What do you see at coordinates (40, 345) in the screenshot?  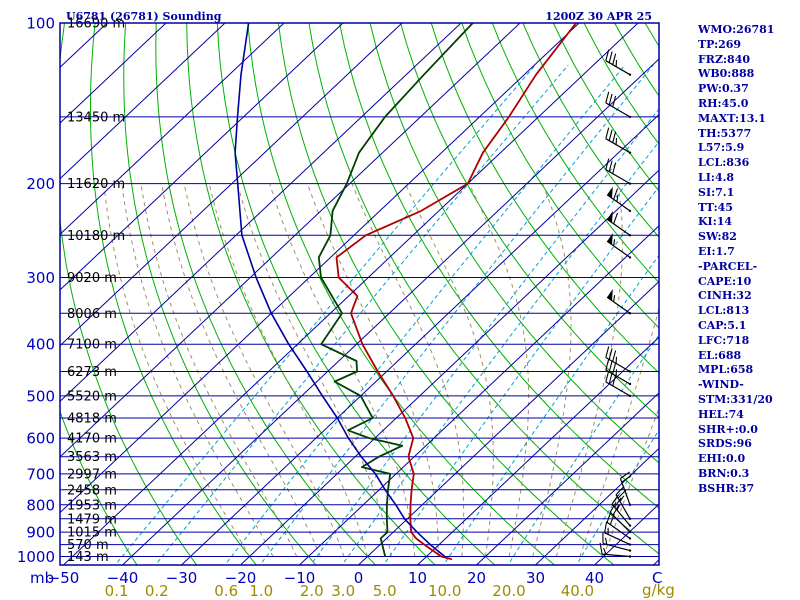 I see `pressure-tick-label: 400` at bounding box center [40, 345].